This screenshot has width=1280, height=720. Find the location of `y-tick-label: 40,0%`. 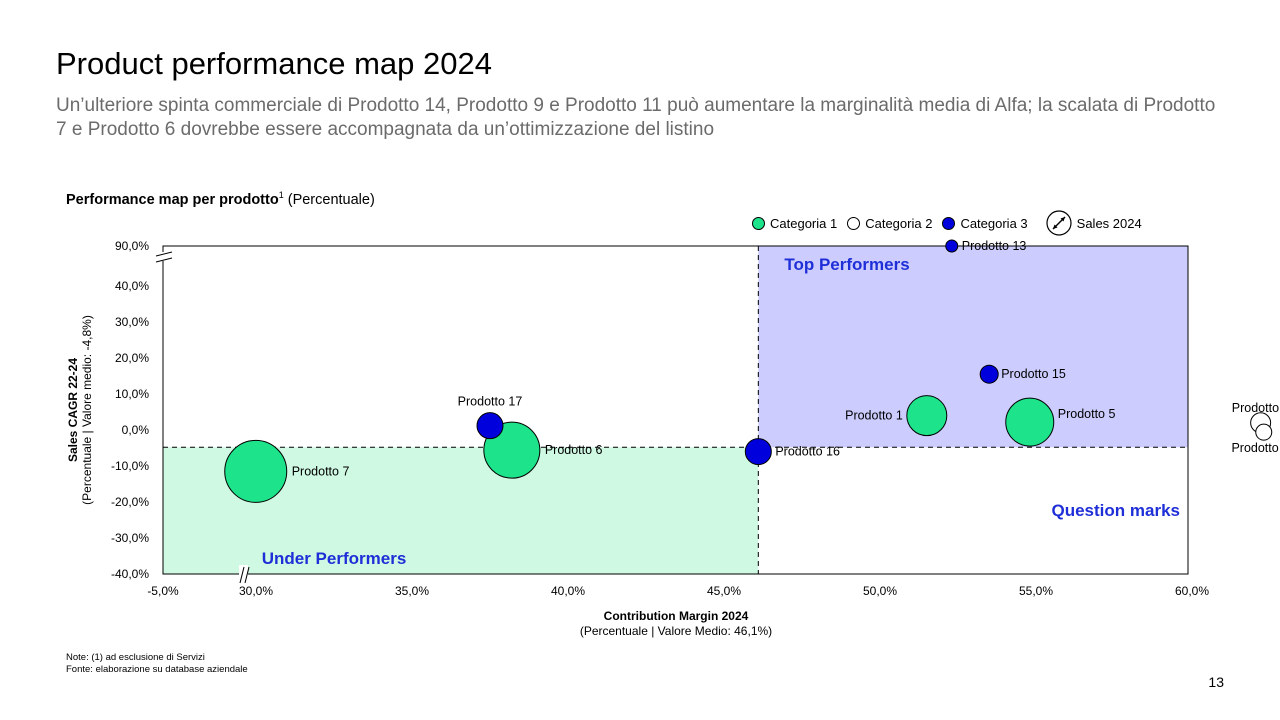

y-tick-label: 40,0% is located at coordinates (132, 286).